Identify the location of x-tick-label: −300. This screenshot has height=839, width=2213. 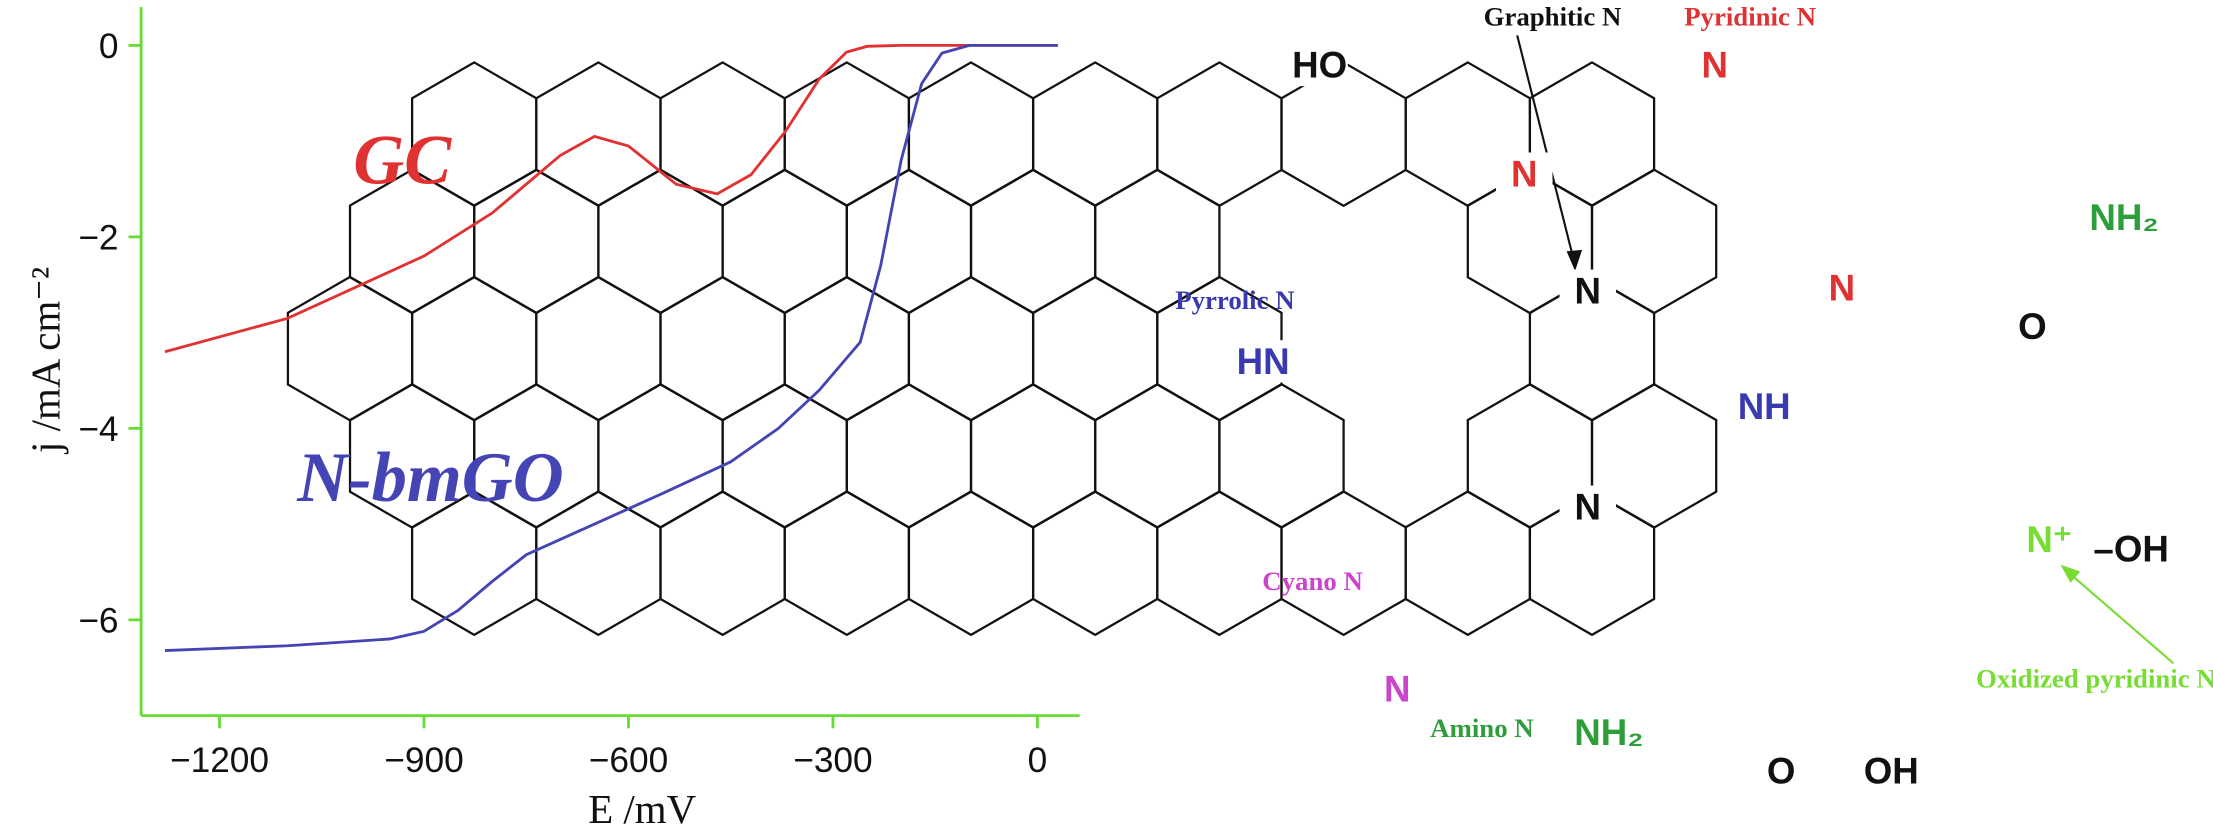
(832, 760).